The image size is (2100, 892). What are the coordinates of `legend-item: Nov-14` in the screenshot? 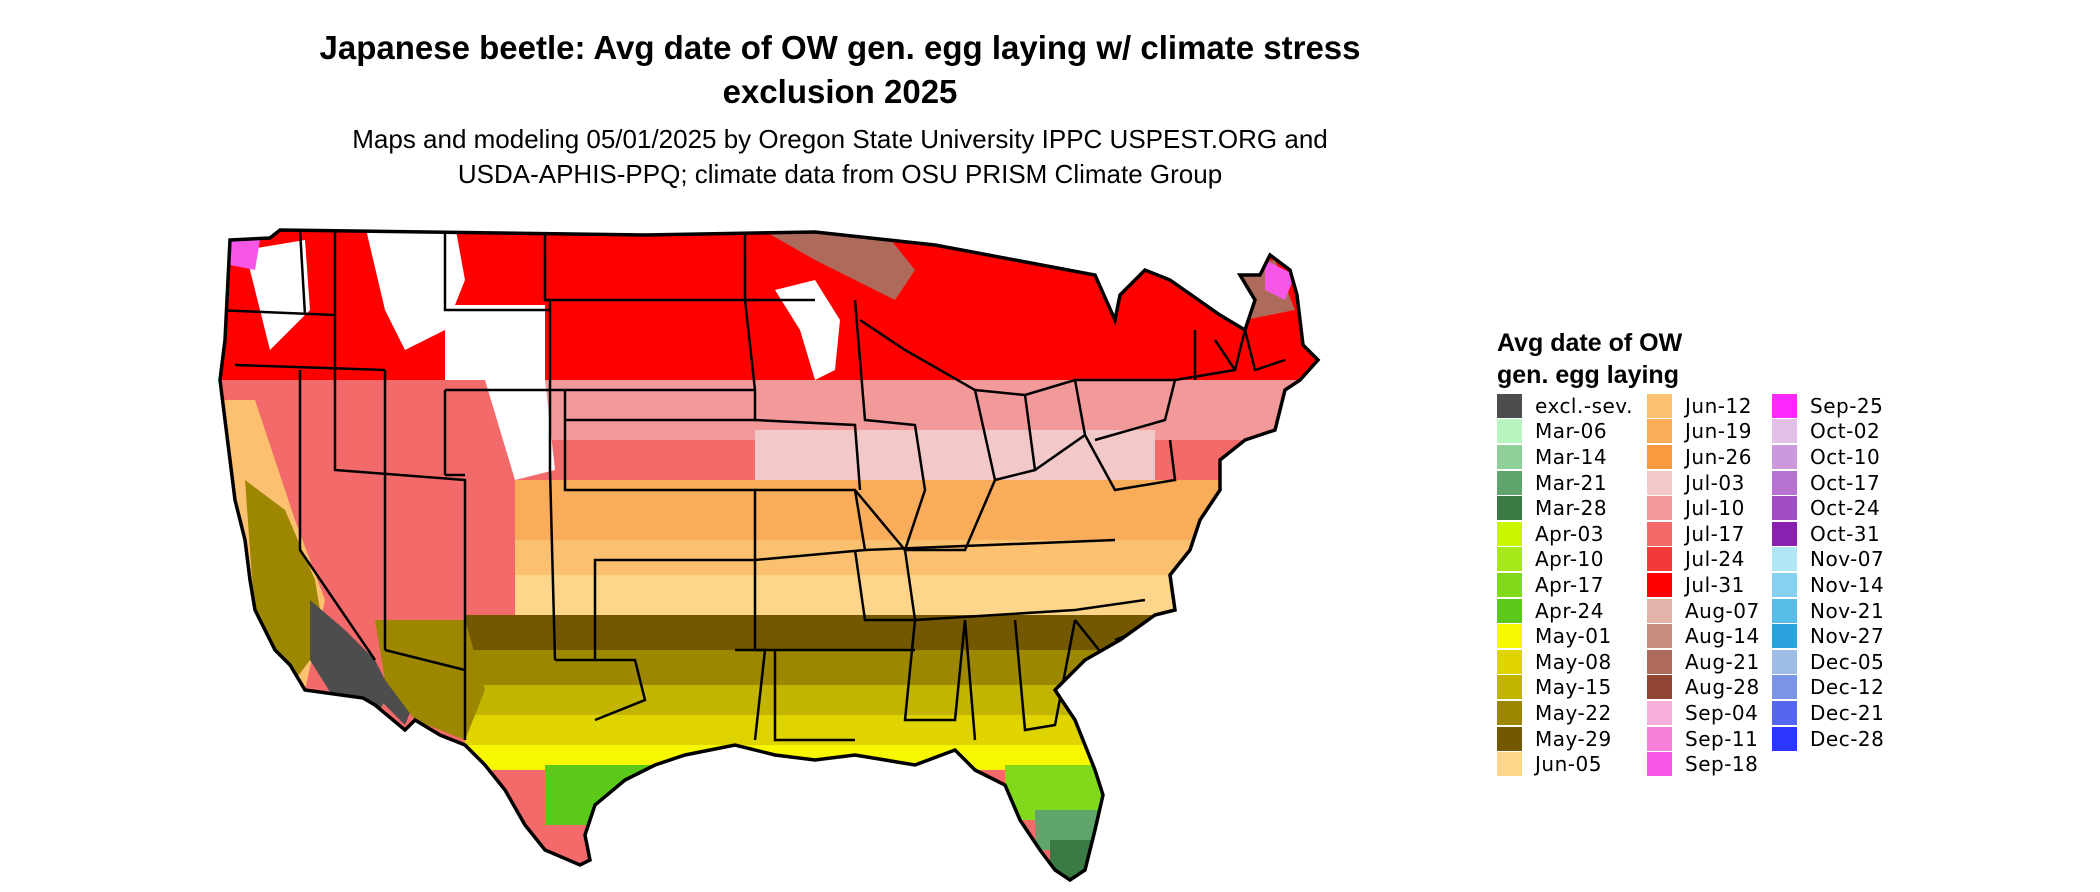 It's located at (1828, 585).